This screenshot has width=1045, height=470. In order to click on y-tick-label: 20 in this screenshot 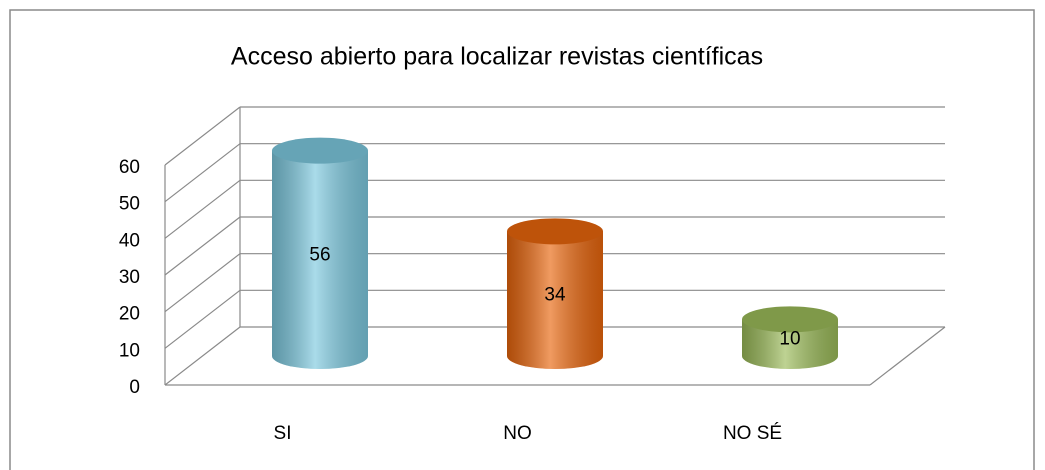, I will do `click(129, 314)`.